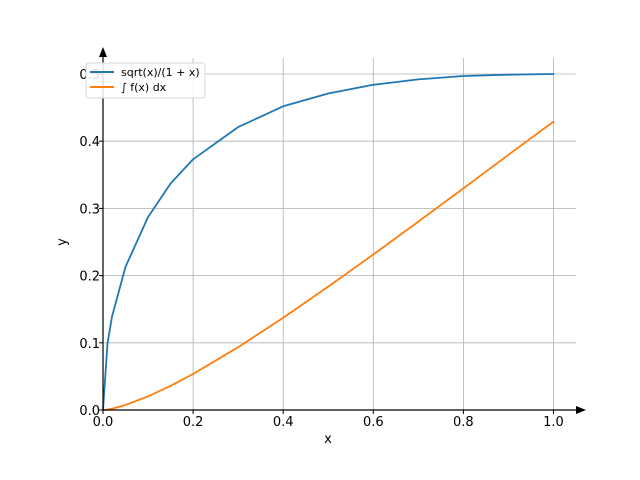  Describe the element at coordinates (160, 72) in the screenshot. I see `legend-label-sqrt: sqrt(x)/(1 + x)` at that location.